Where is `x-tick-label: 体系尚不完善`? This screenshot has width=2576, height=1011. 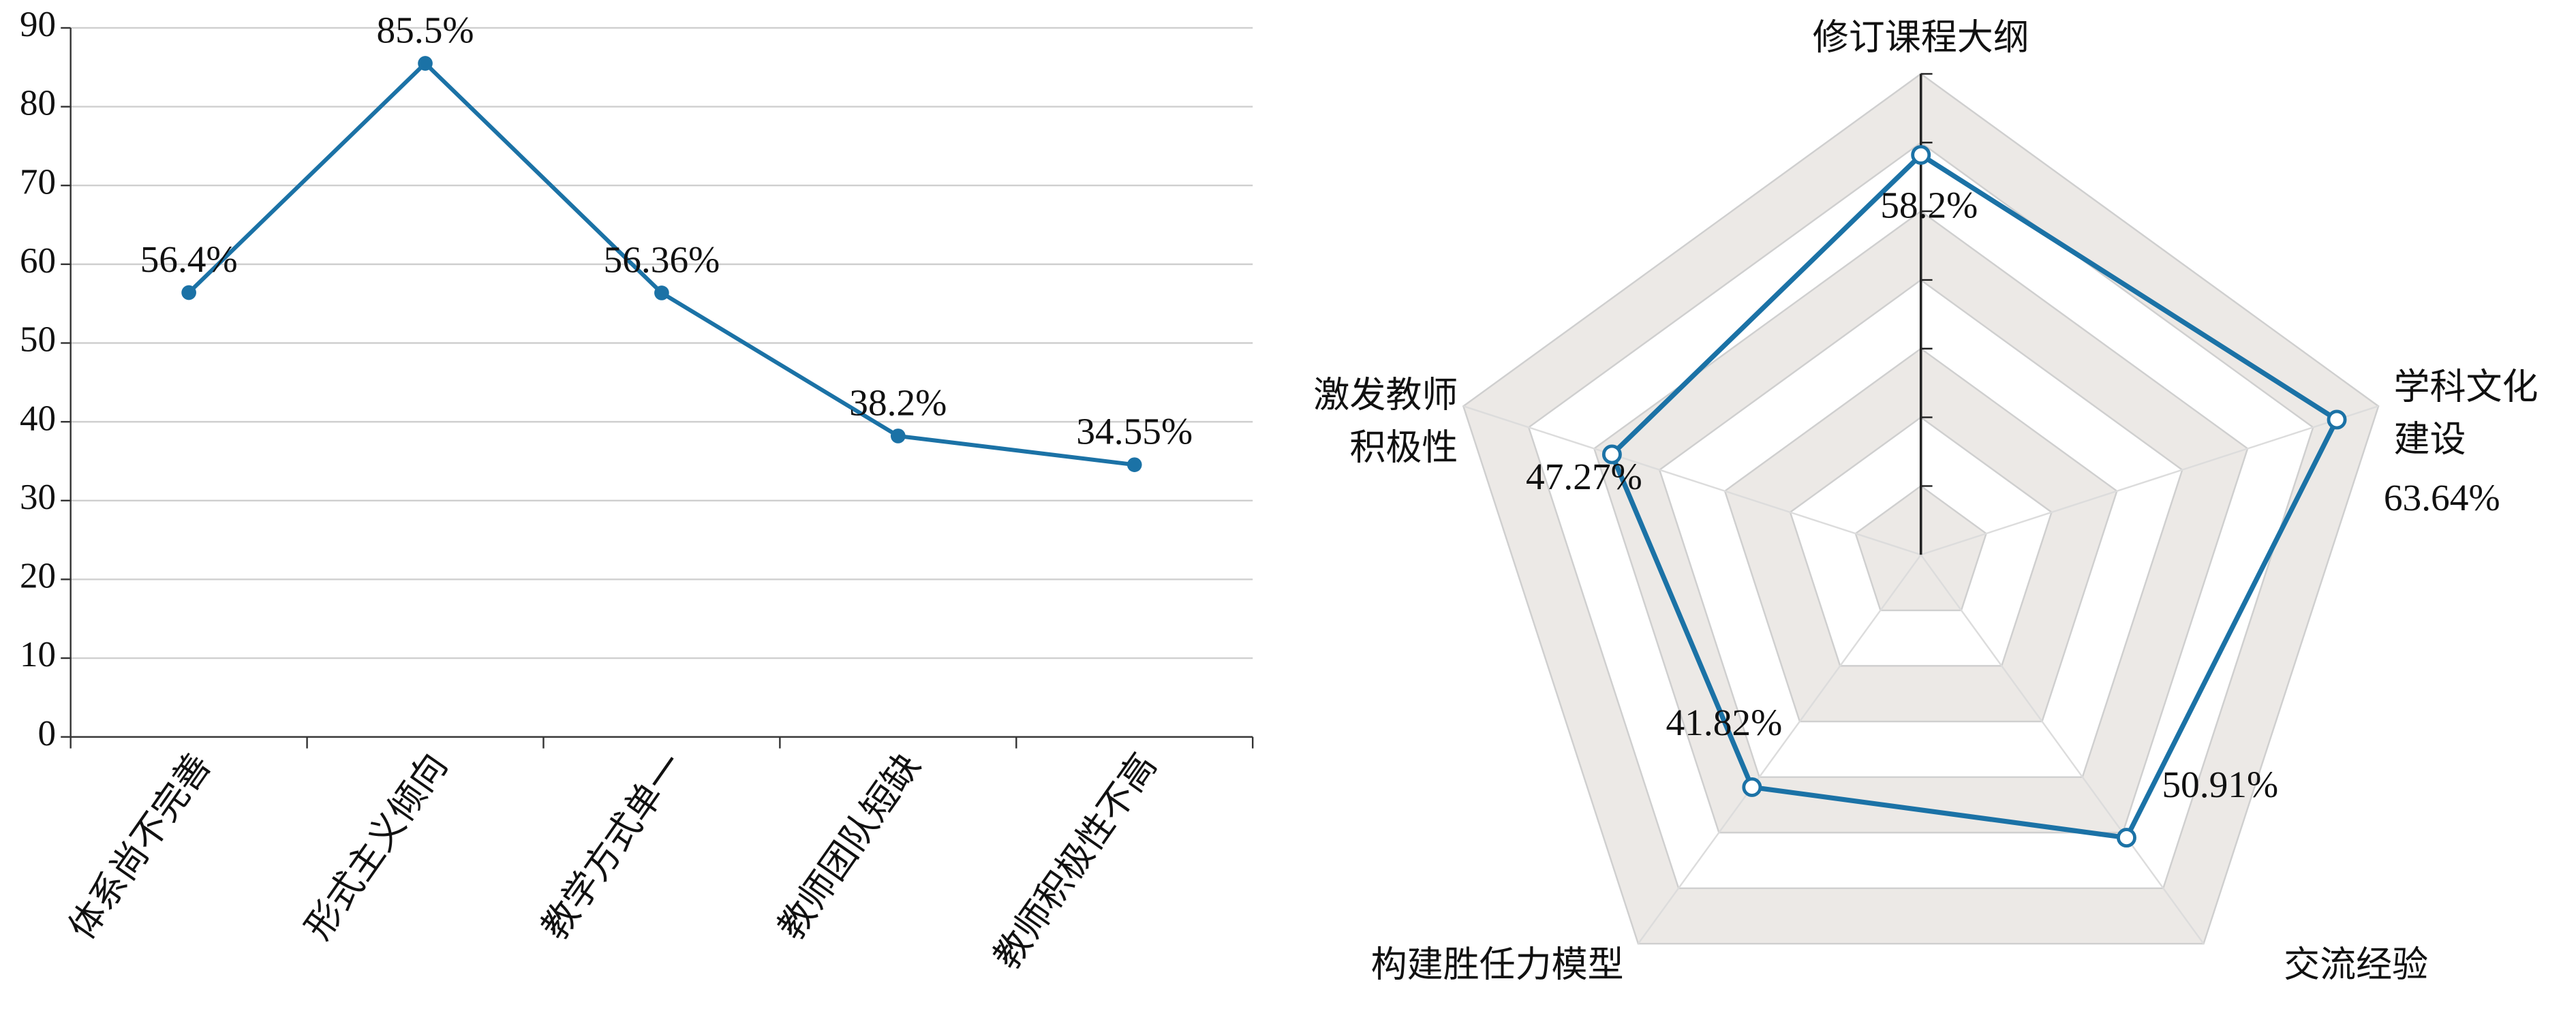
x-tick-label: 体系尚不完善 is located at coordinates (140, 847).